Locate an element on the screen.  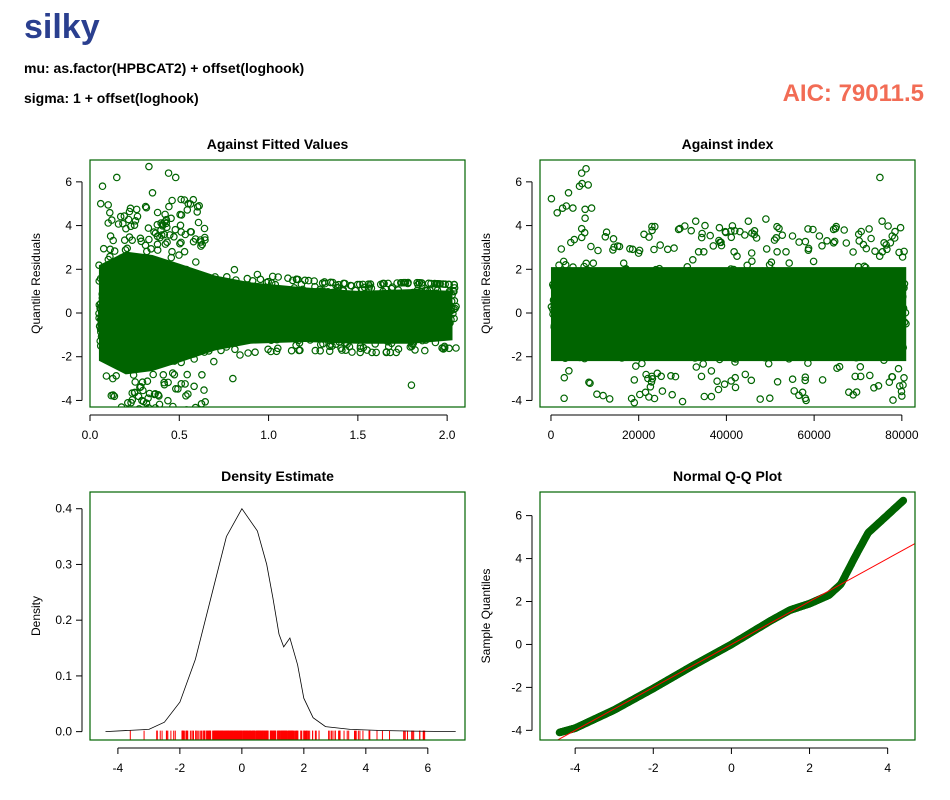
chart-title: Against Fitted Values is located at coordinates (278, 144).